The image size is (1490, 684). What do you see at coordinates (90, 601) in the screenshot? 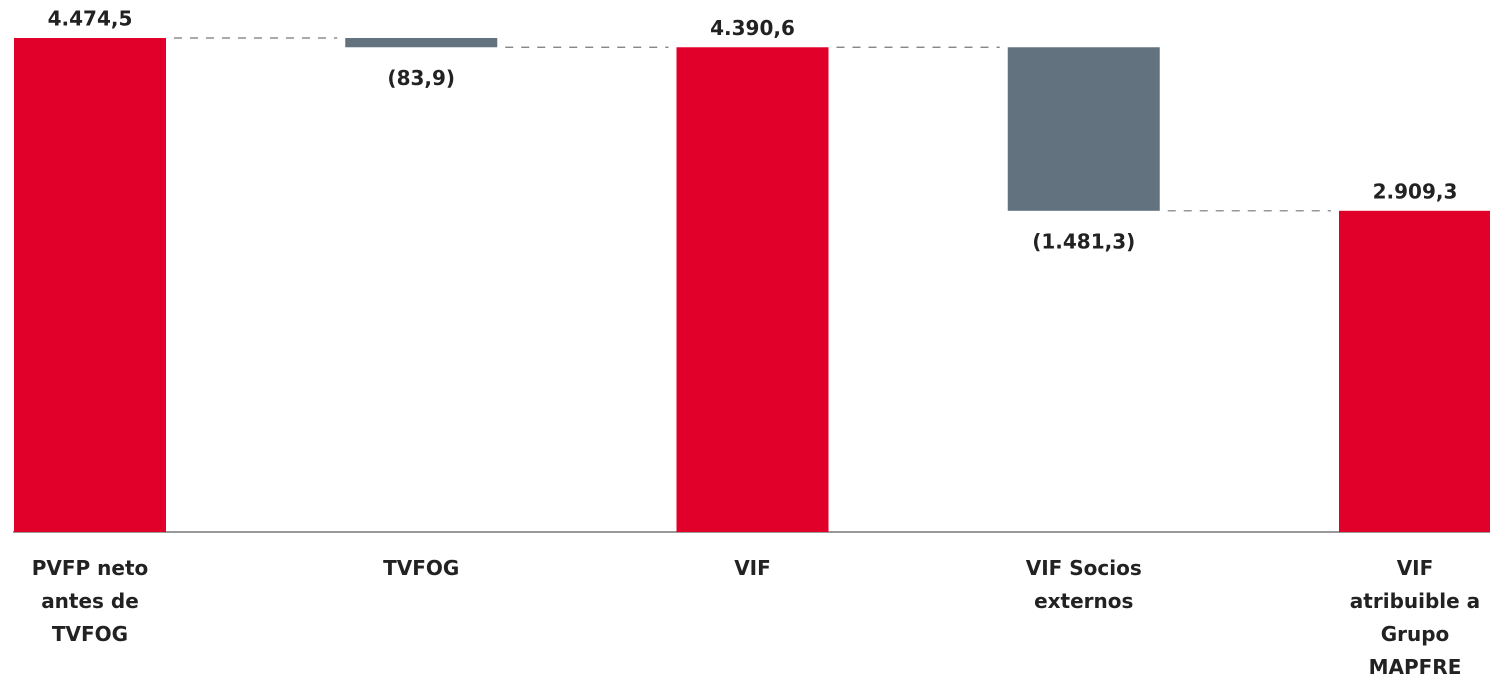
I see `x-tick-label: PVFP neto antes de TVFOG` at bounding box center [90, 601].